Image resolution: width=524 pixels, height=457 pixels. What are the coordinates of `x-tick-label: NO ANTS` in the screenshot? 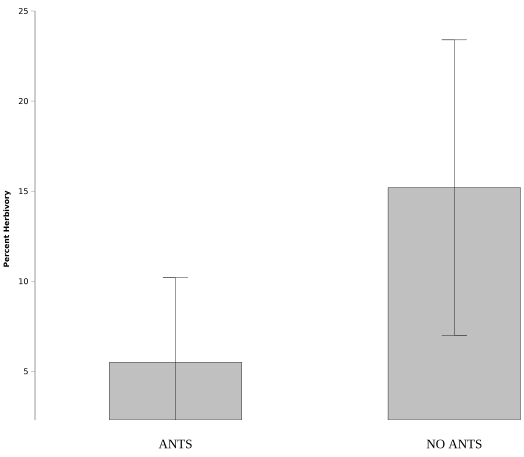 It's located at (454, 444).